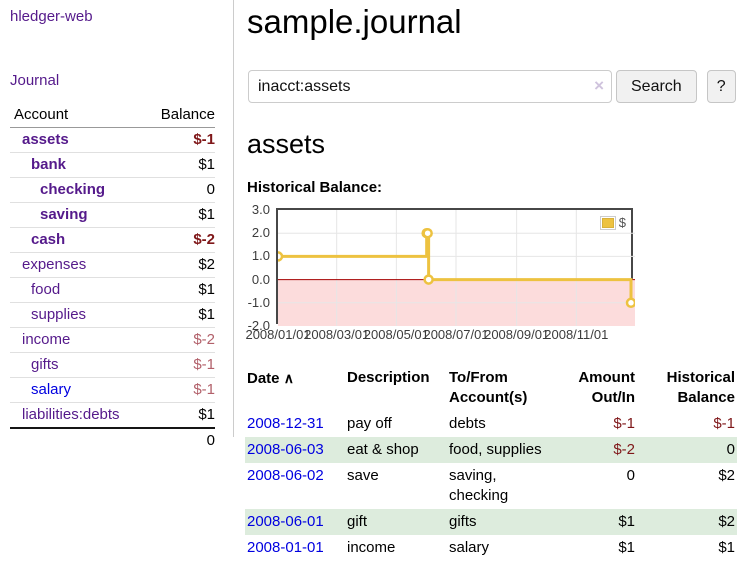 The image size is (742, 582). I want to click on accounts-header-line1: To/From, so click(478, 377).